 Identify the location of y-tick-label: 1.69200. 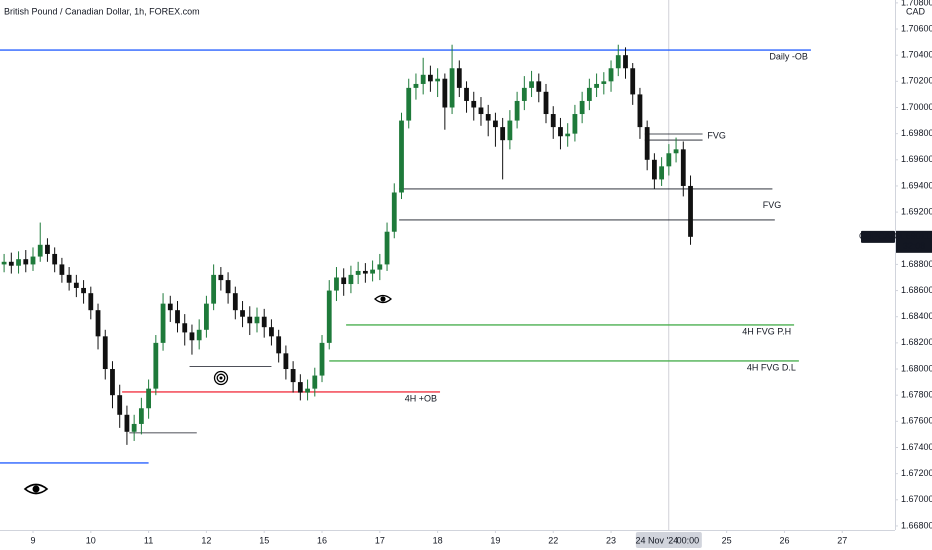
(916, 211).